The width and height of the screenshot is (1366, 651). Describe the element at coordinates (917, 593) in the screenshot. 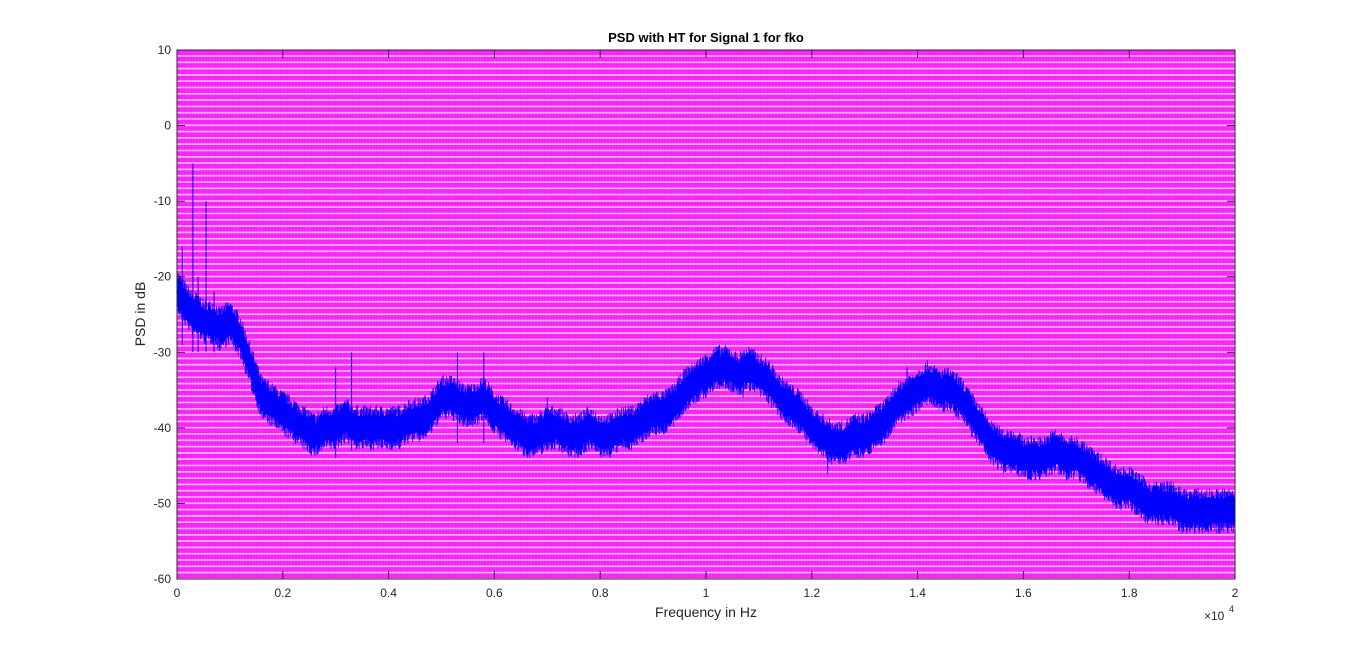

I see `x-tick-label: 1.4` at that location.